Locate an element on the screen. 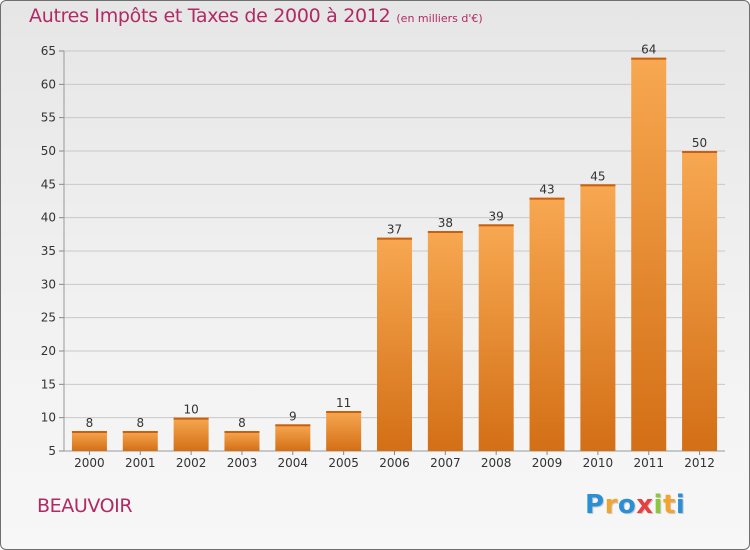  x-tick-label-2002: 2002 is located at coordinates (191, 463).